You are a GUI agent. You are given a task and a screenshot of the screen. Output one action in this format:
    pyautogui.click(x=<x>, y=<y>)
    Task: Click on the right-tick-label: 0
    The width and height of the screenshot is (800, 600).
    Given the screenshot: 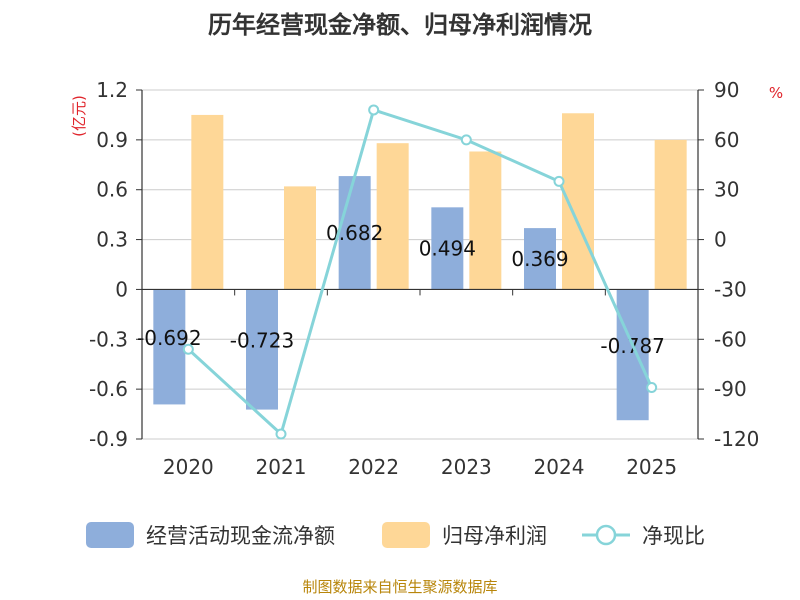 What is the action you would take?
    pyautogui.click(x=720, y=240)
    